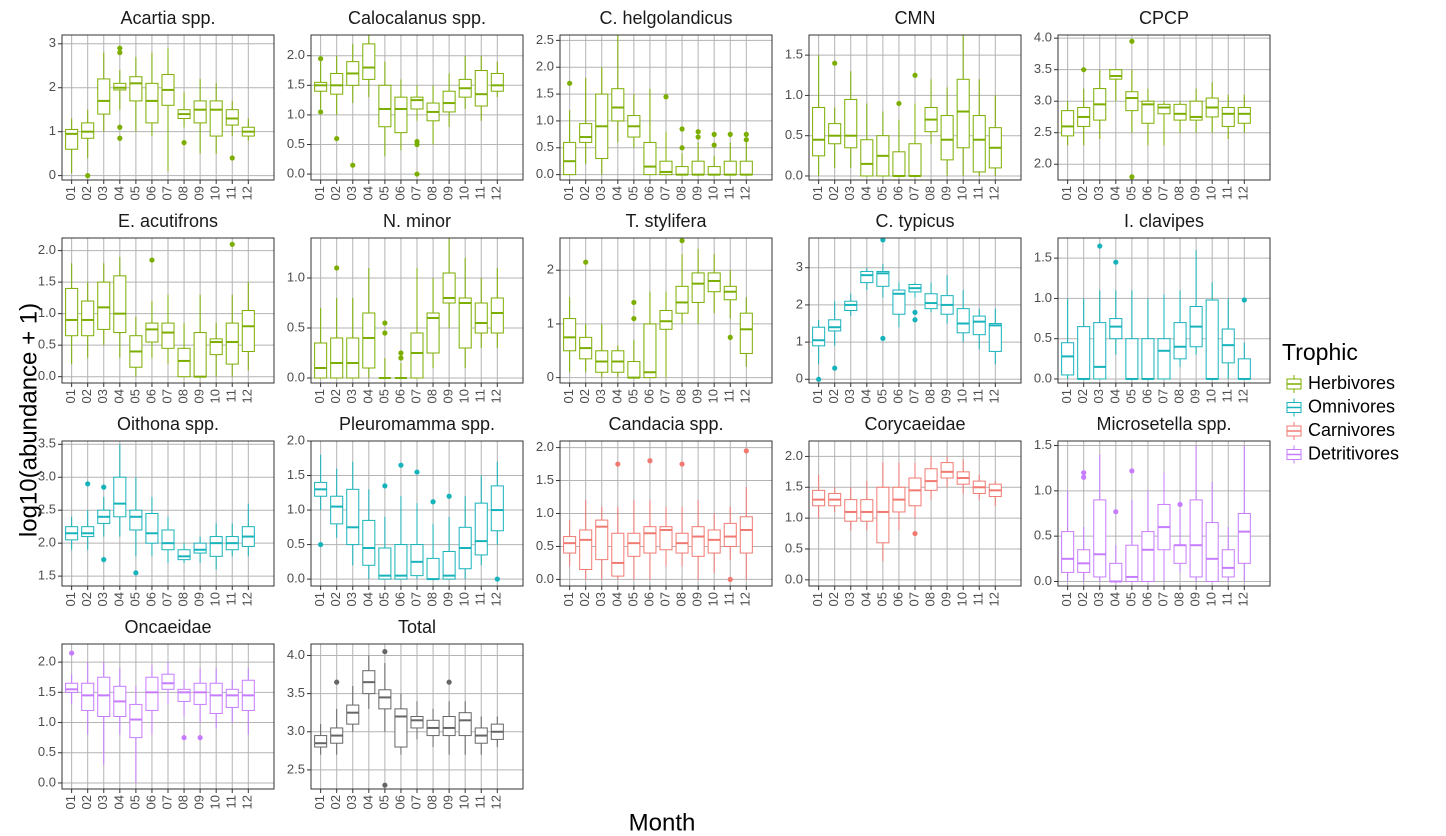  What do you see at coordinates (296, 508) in the screenshot?
I see `y-tick-label: 1.0` at bounding box center [296, 508].